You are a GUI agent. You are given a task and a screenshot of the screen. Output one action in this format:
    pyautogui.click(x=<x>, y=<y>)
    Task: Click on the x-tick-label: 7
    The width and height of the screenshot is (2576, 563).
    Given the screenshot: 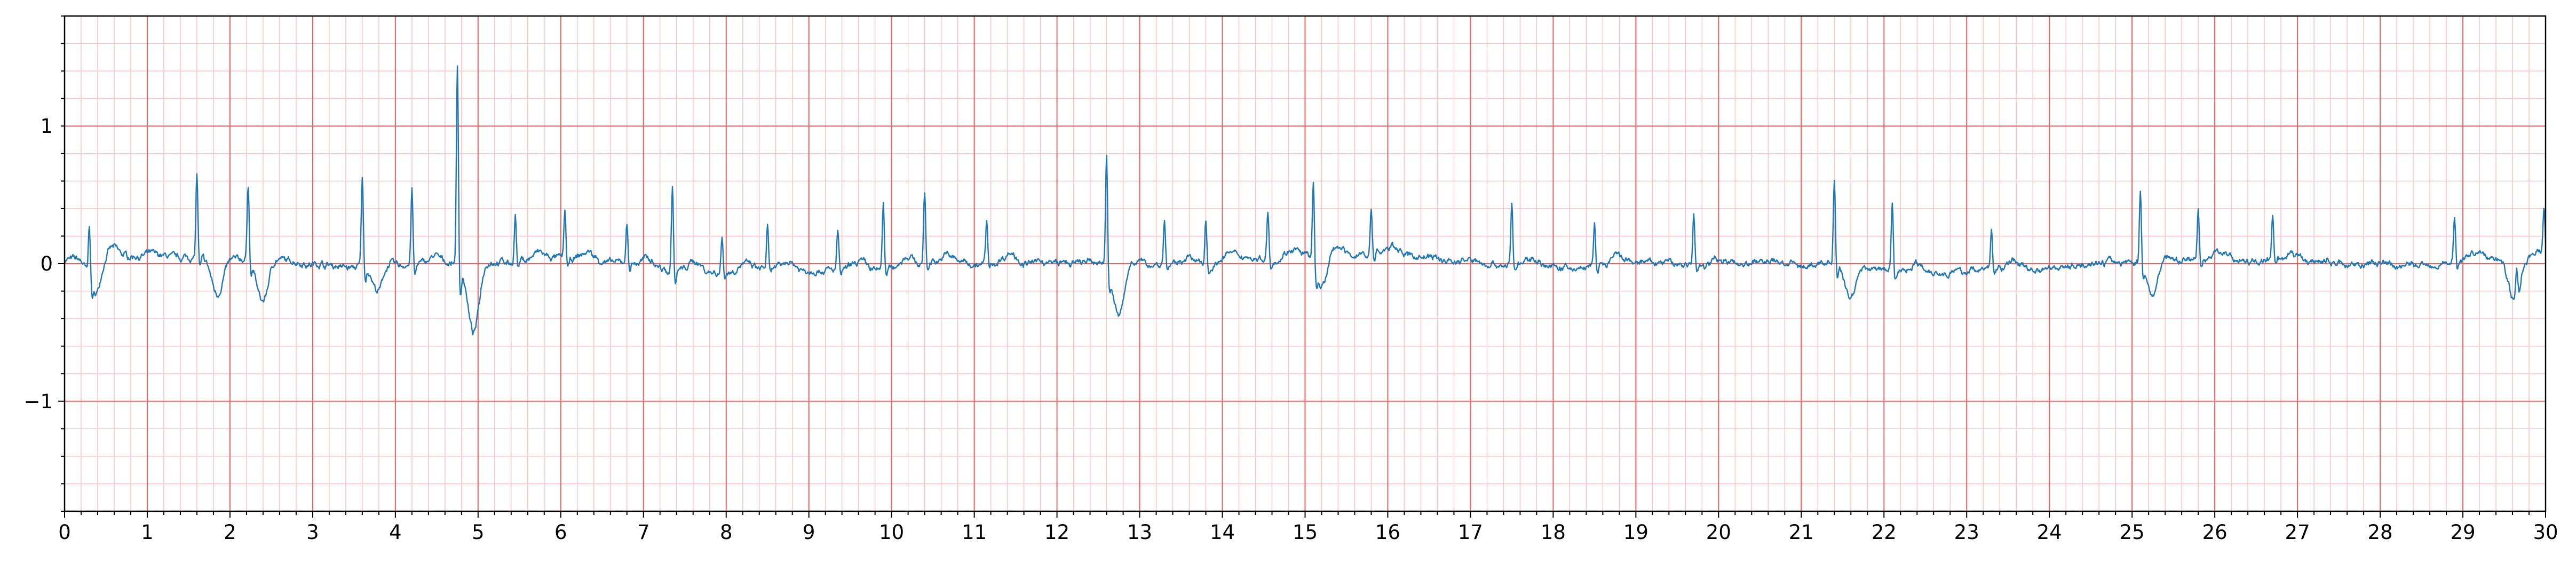 What is the action you would take?
    pyautogui.click(x=643, y=532)
    